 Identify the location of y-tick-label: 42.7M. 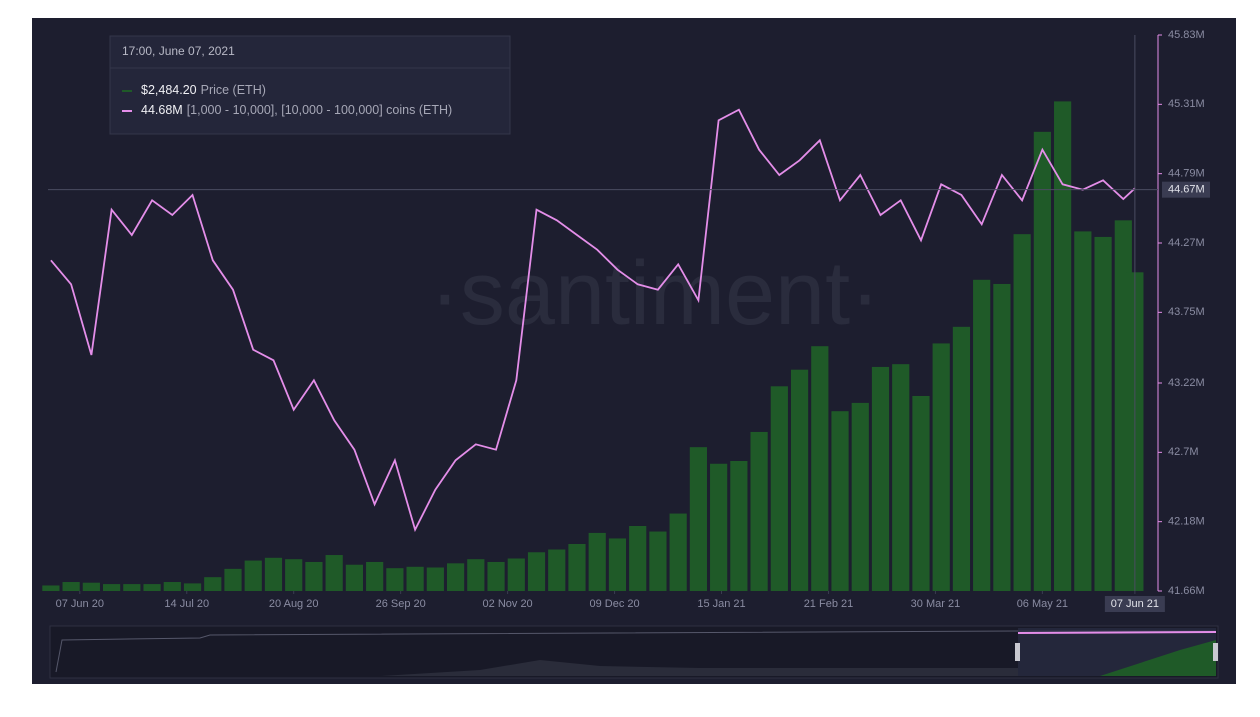
(1183, 452).